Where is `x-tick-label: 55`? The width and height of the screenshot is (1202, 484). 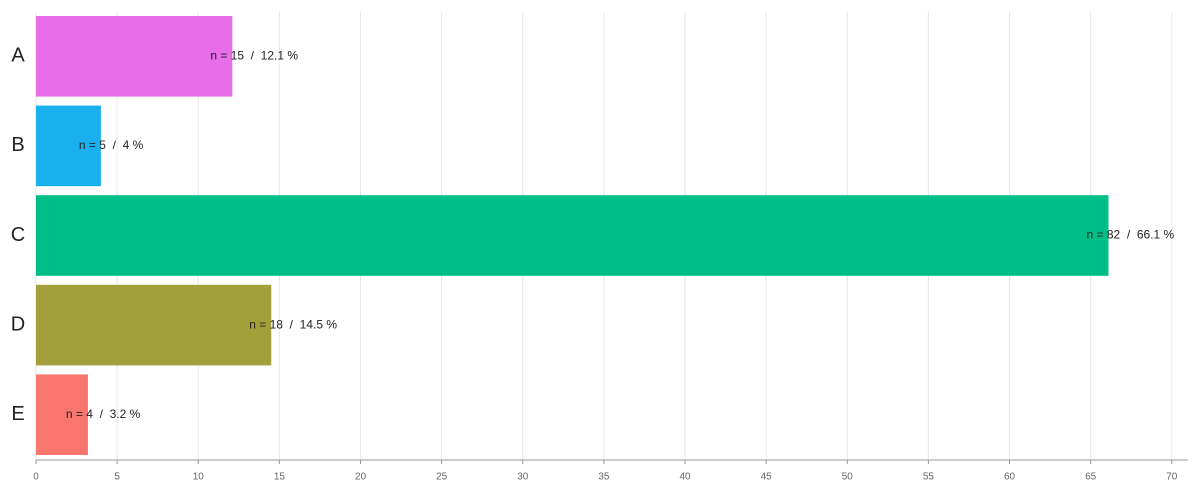 x-tick-label: 55 is located at coordinates (929, 477).